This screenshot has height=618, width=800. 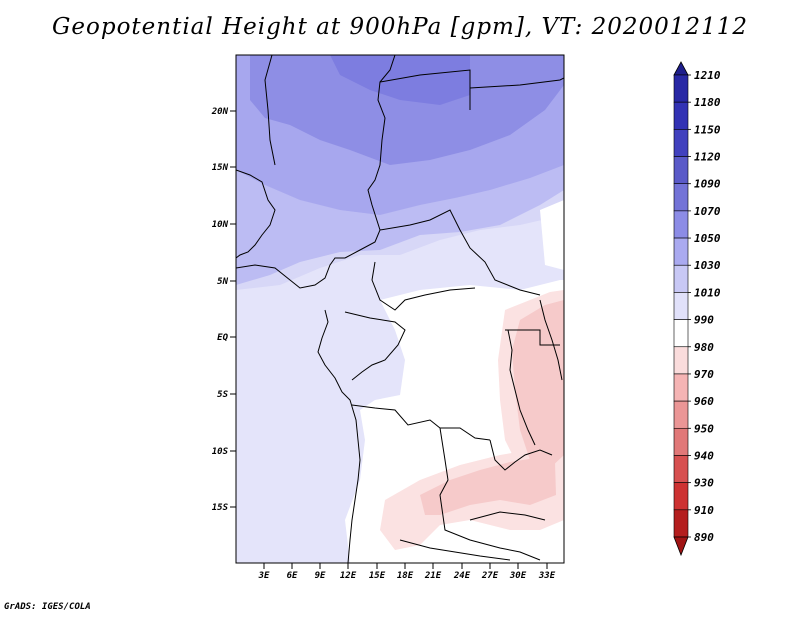 What do you see at coordinates (220, 225) in the screenshot?
I see `lat-label: 10N` at bounding box center [220, 225].